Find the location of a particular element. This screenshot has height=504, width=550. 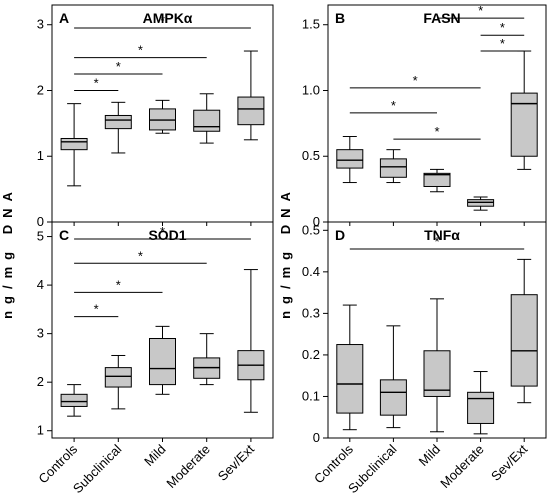

y-tick-label: 0.3 is located at coordinates (311, 312).